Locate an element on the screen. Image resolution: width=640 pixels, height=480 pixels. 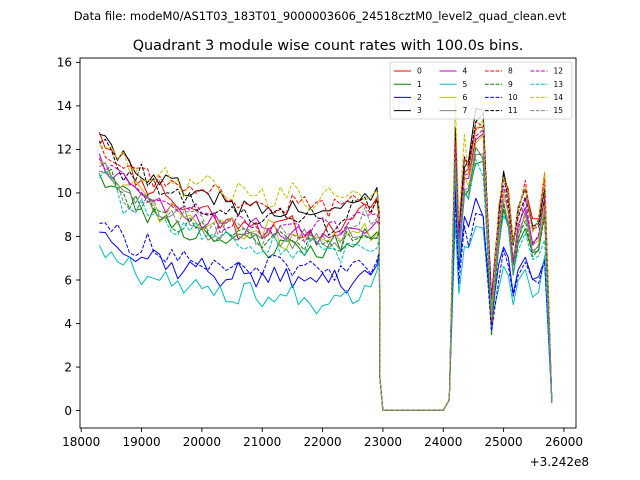
legend-label-0: 0 is located at coordinates (419, 71).